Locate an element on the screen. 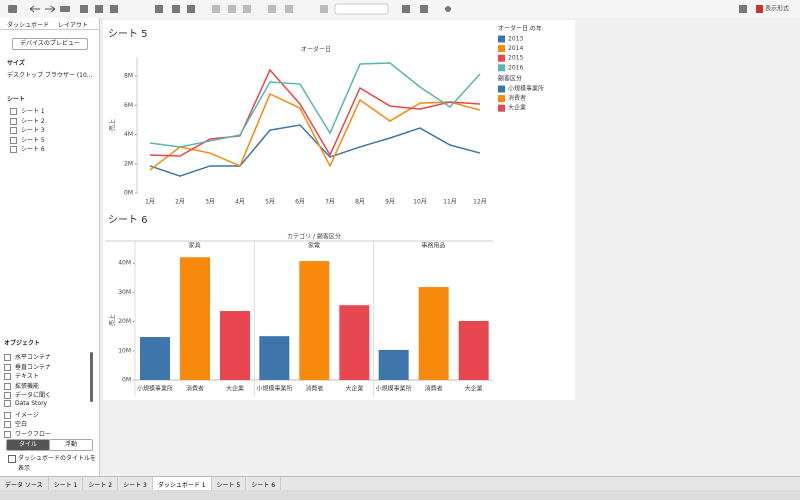 Image resolution: width=800 pixels, height=500 pixels. x-tick-label: 3月 is located at coordinates (210, 202).